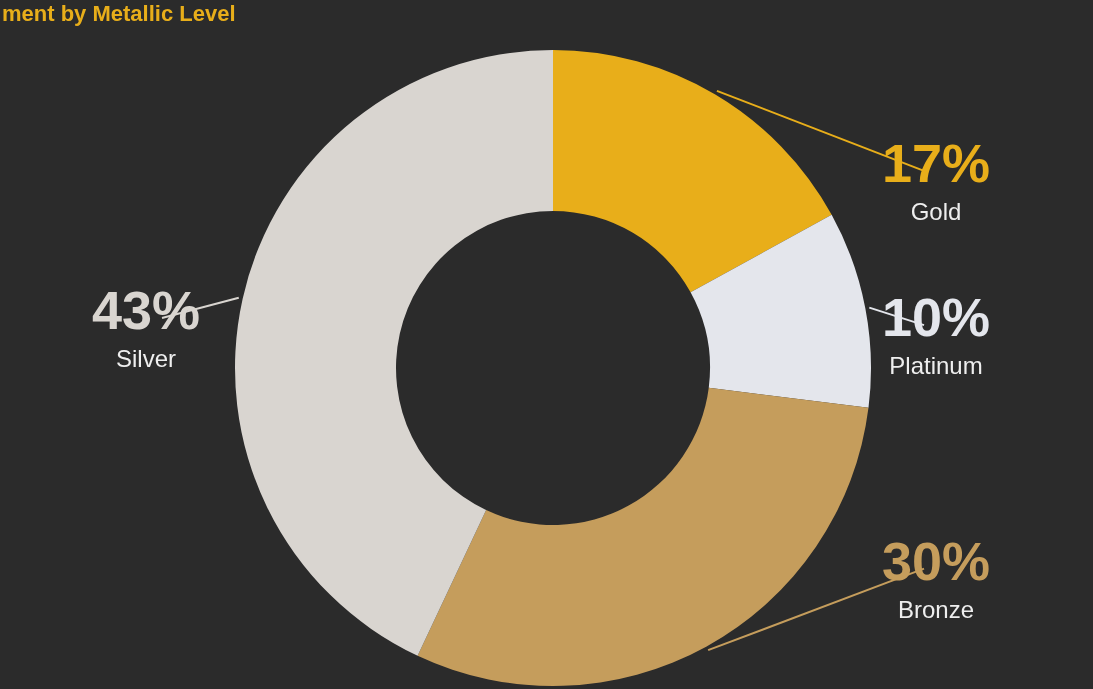 This screenshot has height=689, width=1093. I want to click on data-label: 43%, so click(146, 310).